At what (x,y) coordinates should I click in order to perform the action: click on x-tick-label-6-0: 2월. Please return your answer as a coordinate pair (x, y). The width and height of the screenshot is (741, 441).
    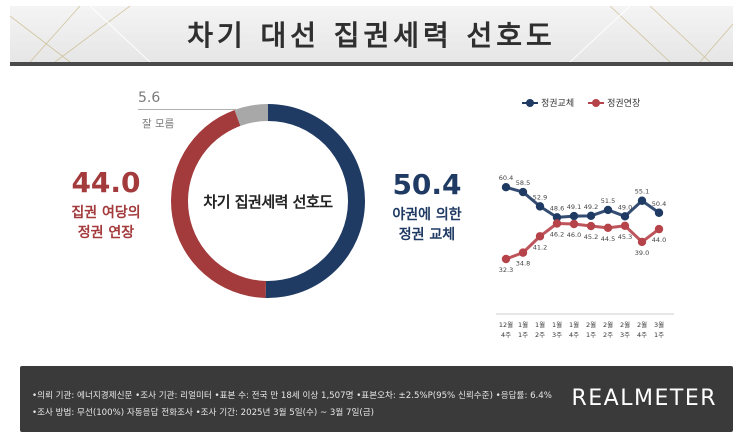
    Looking at the image, I should click on (608, 324).